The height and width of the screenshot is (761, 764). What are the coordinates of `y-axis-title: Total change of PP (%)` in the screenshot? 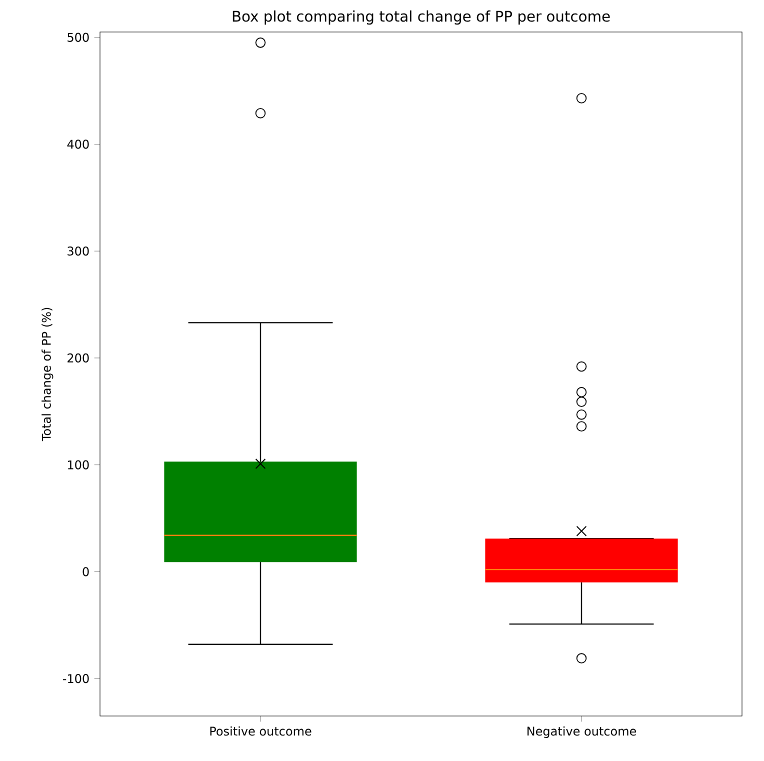 It's located at (48, 375).